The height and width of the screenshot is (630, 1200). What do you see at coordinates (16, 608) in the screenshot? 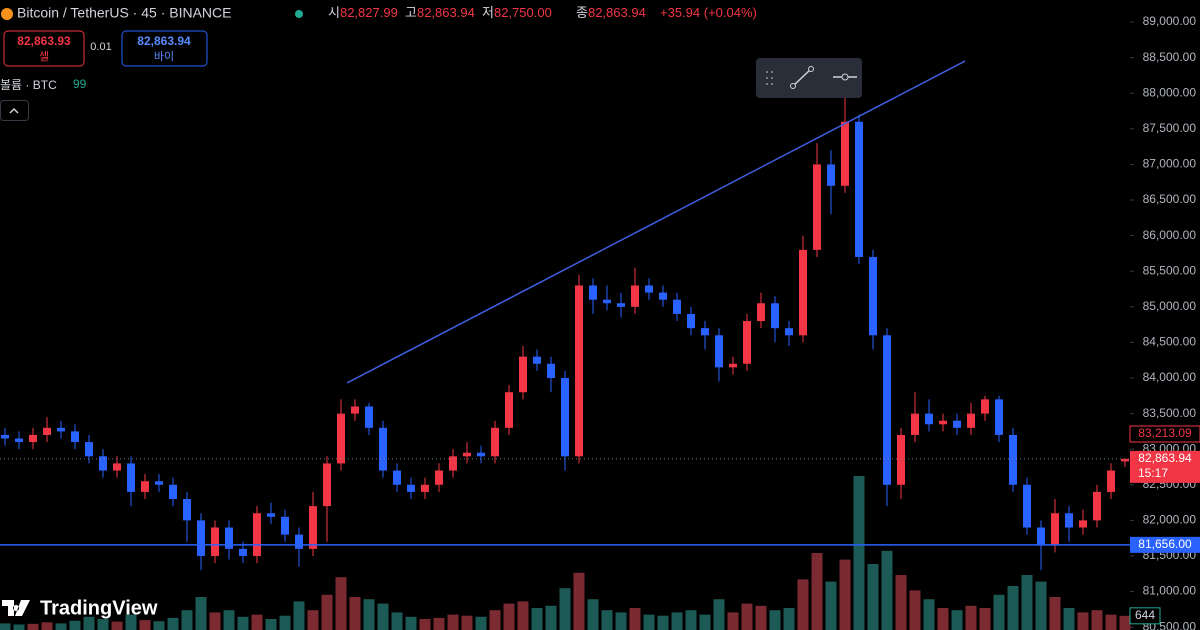
I see `logo-mark` at bounding box center [16, 608].